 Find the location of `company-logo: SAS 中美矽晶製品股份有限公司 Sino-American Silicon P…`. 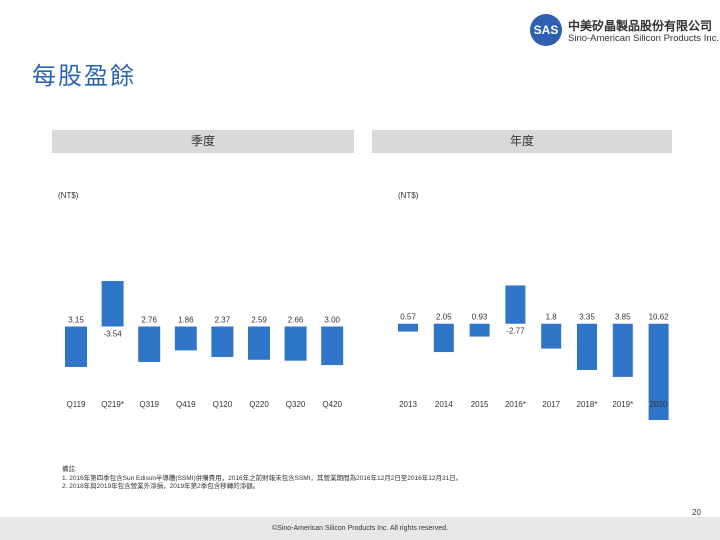

company-logo: SAS 中美矽晶製品股份有限公司 Sino-American Silicon P… is located at coordinates (624, 32).